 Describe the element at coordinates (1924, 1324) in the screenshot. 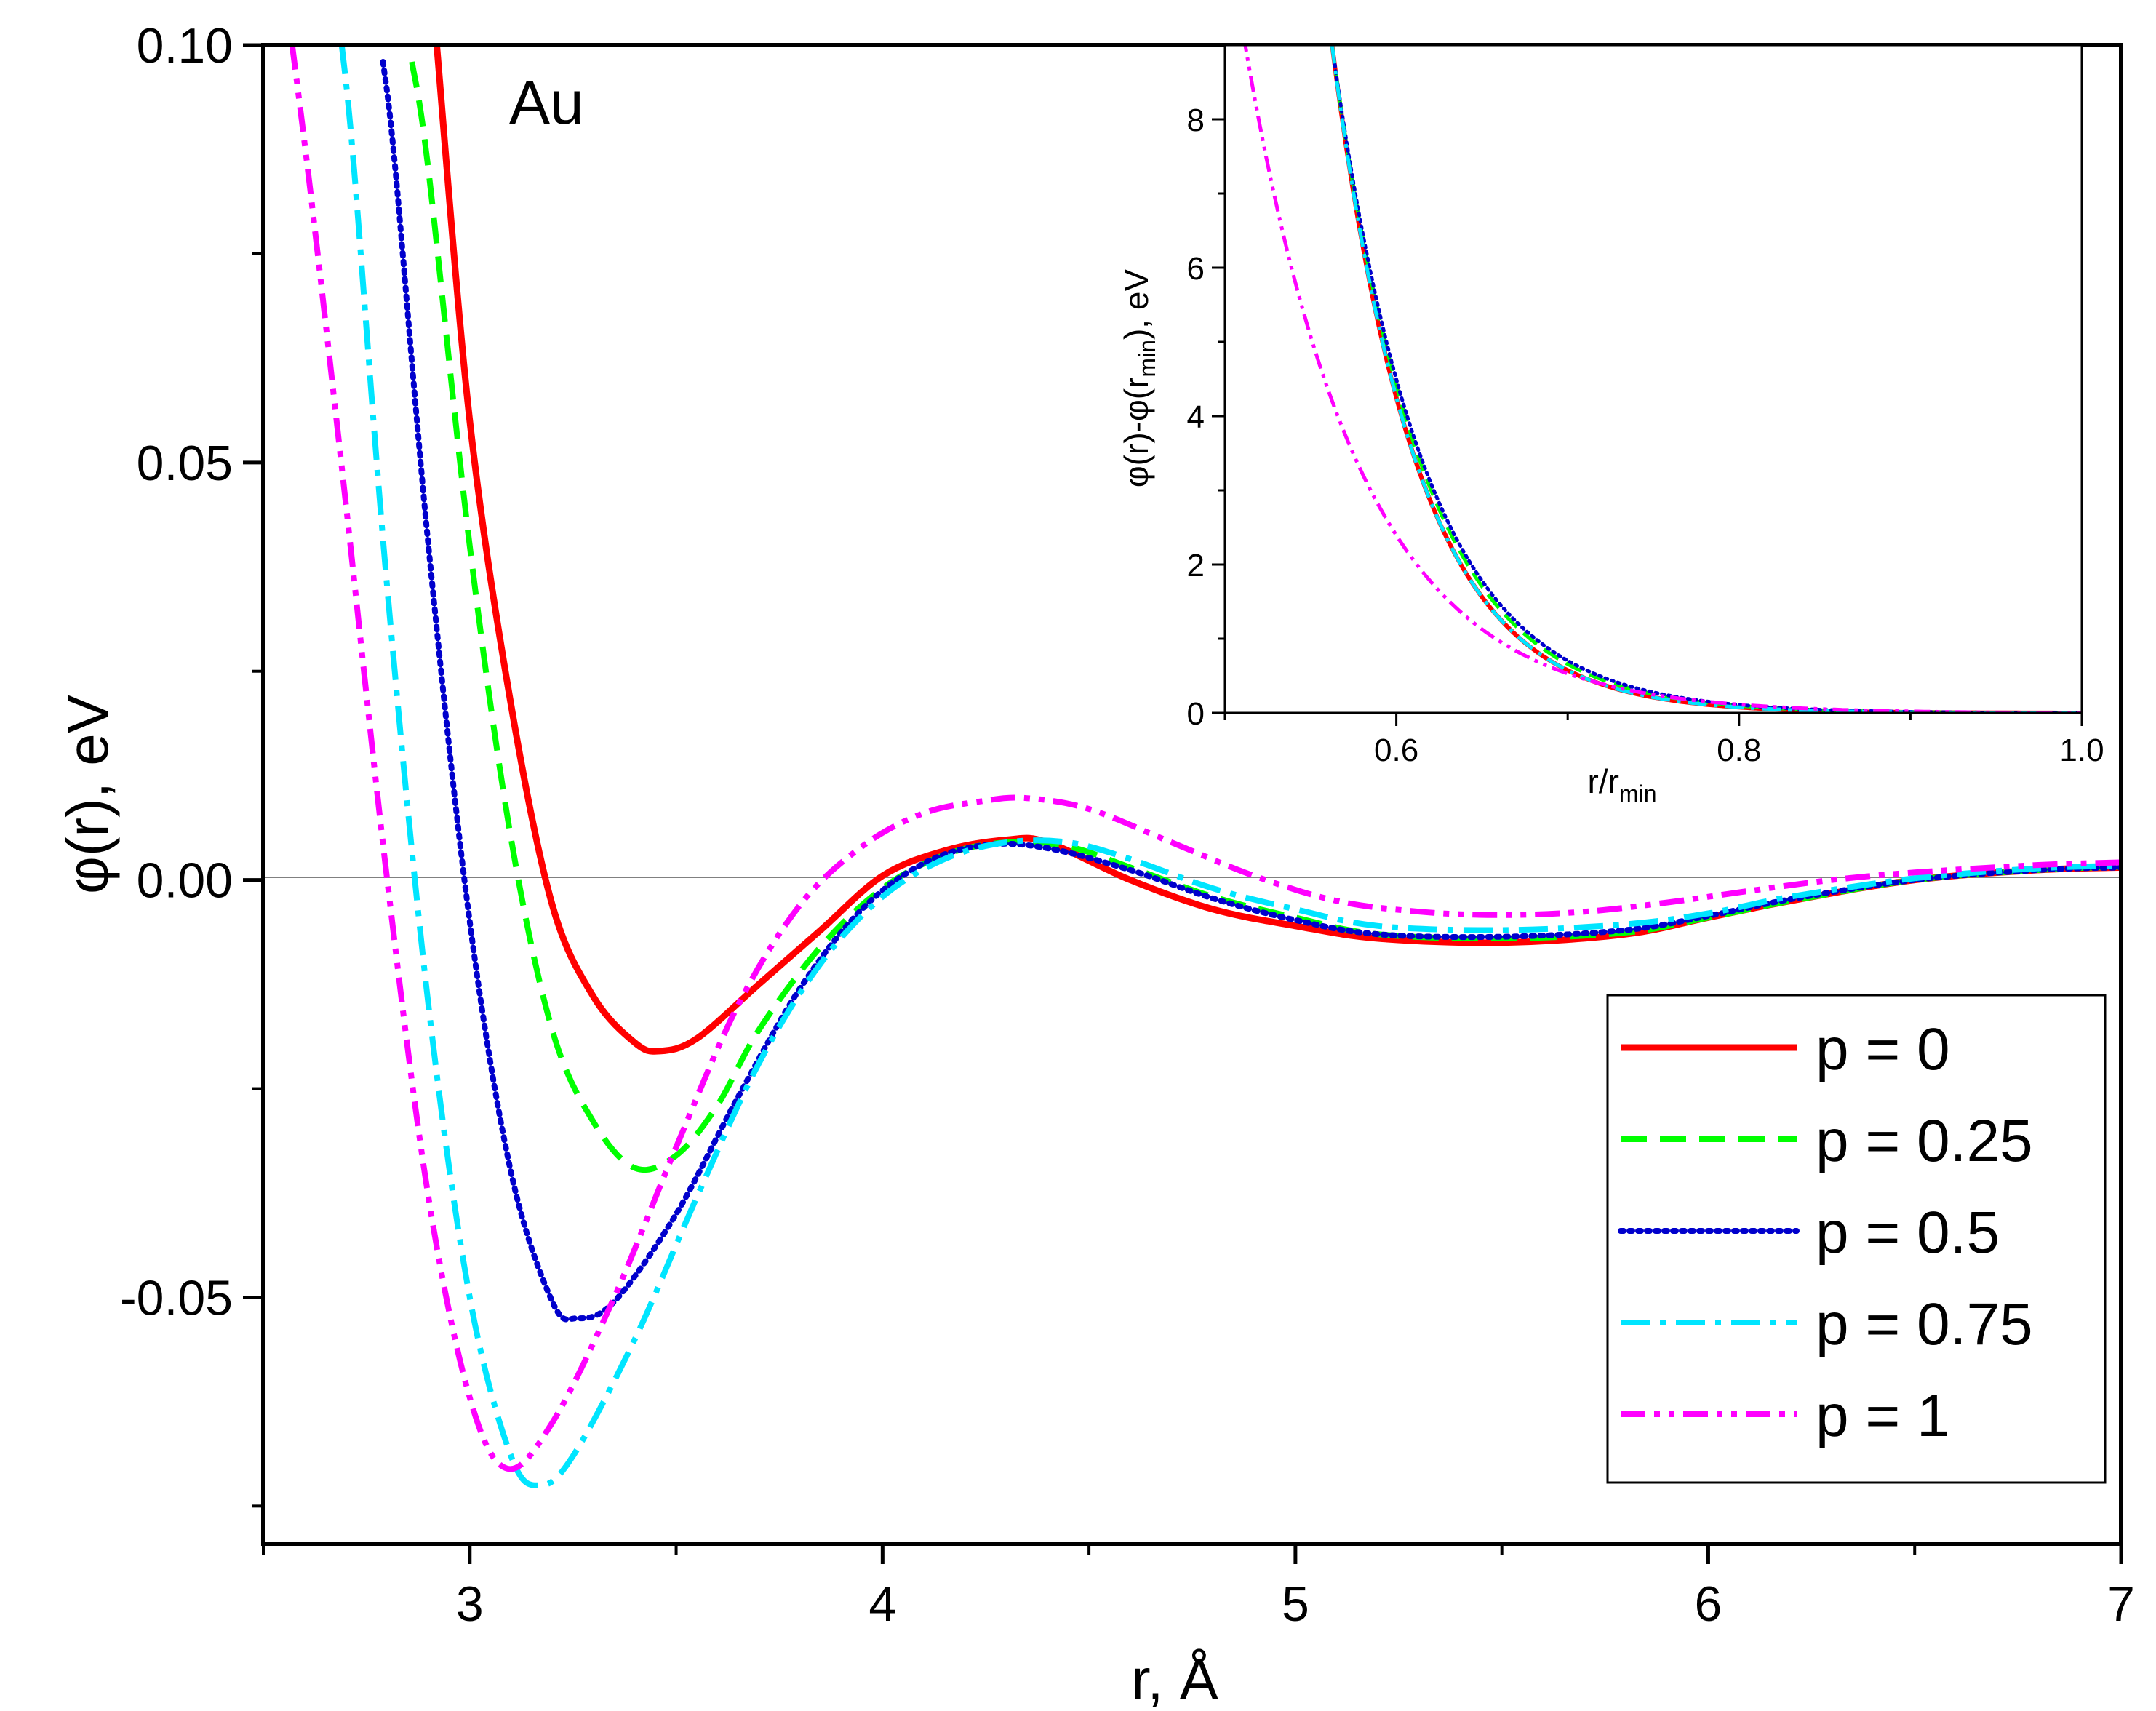

I see `legend-label: p = 0.75` at that location.